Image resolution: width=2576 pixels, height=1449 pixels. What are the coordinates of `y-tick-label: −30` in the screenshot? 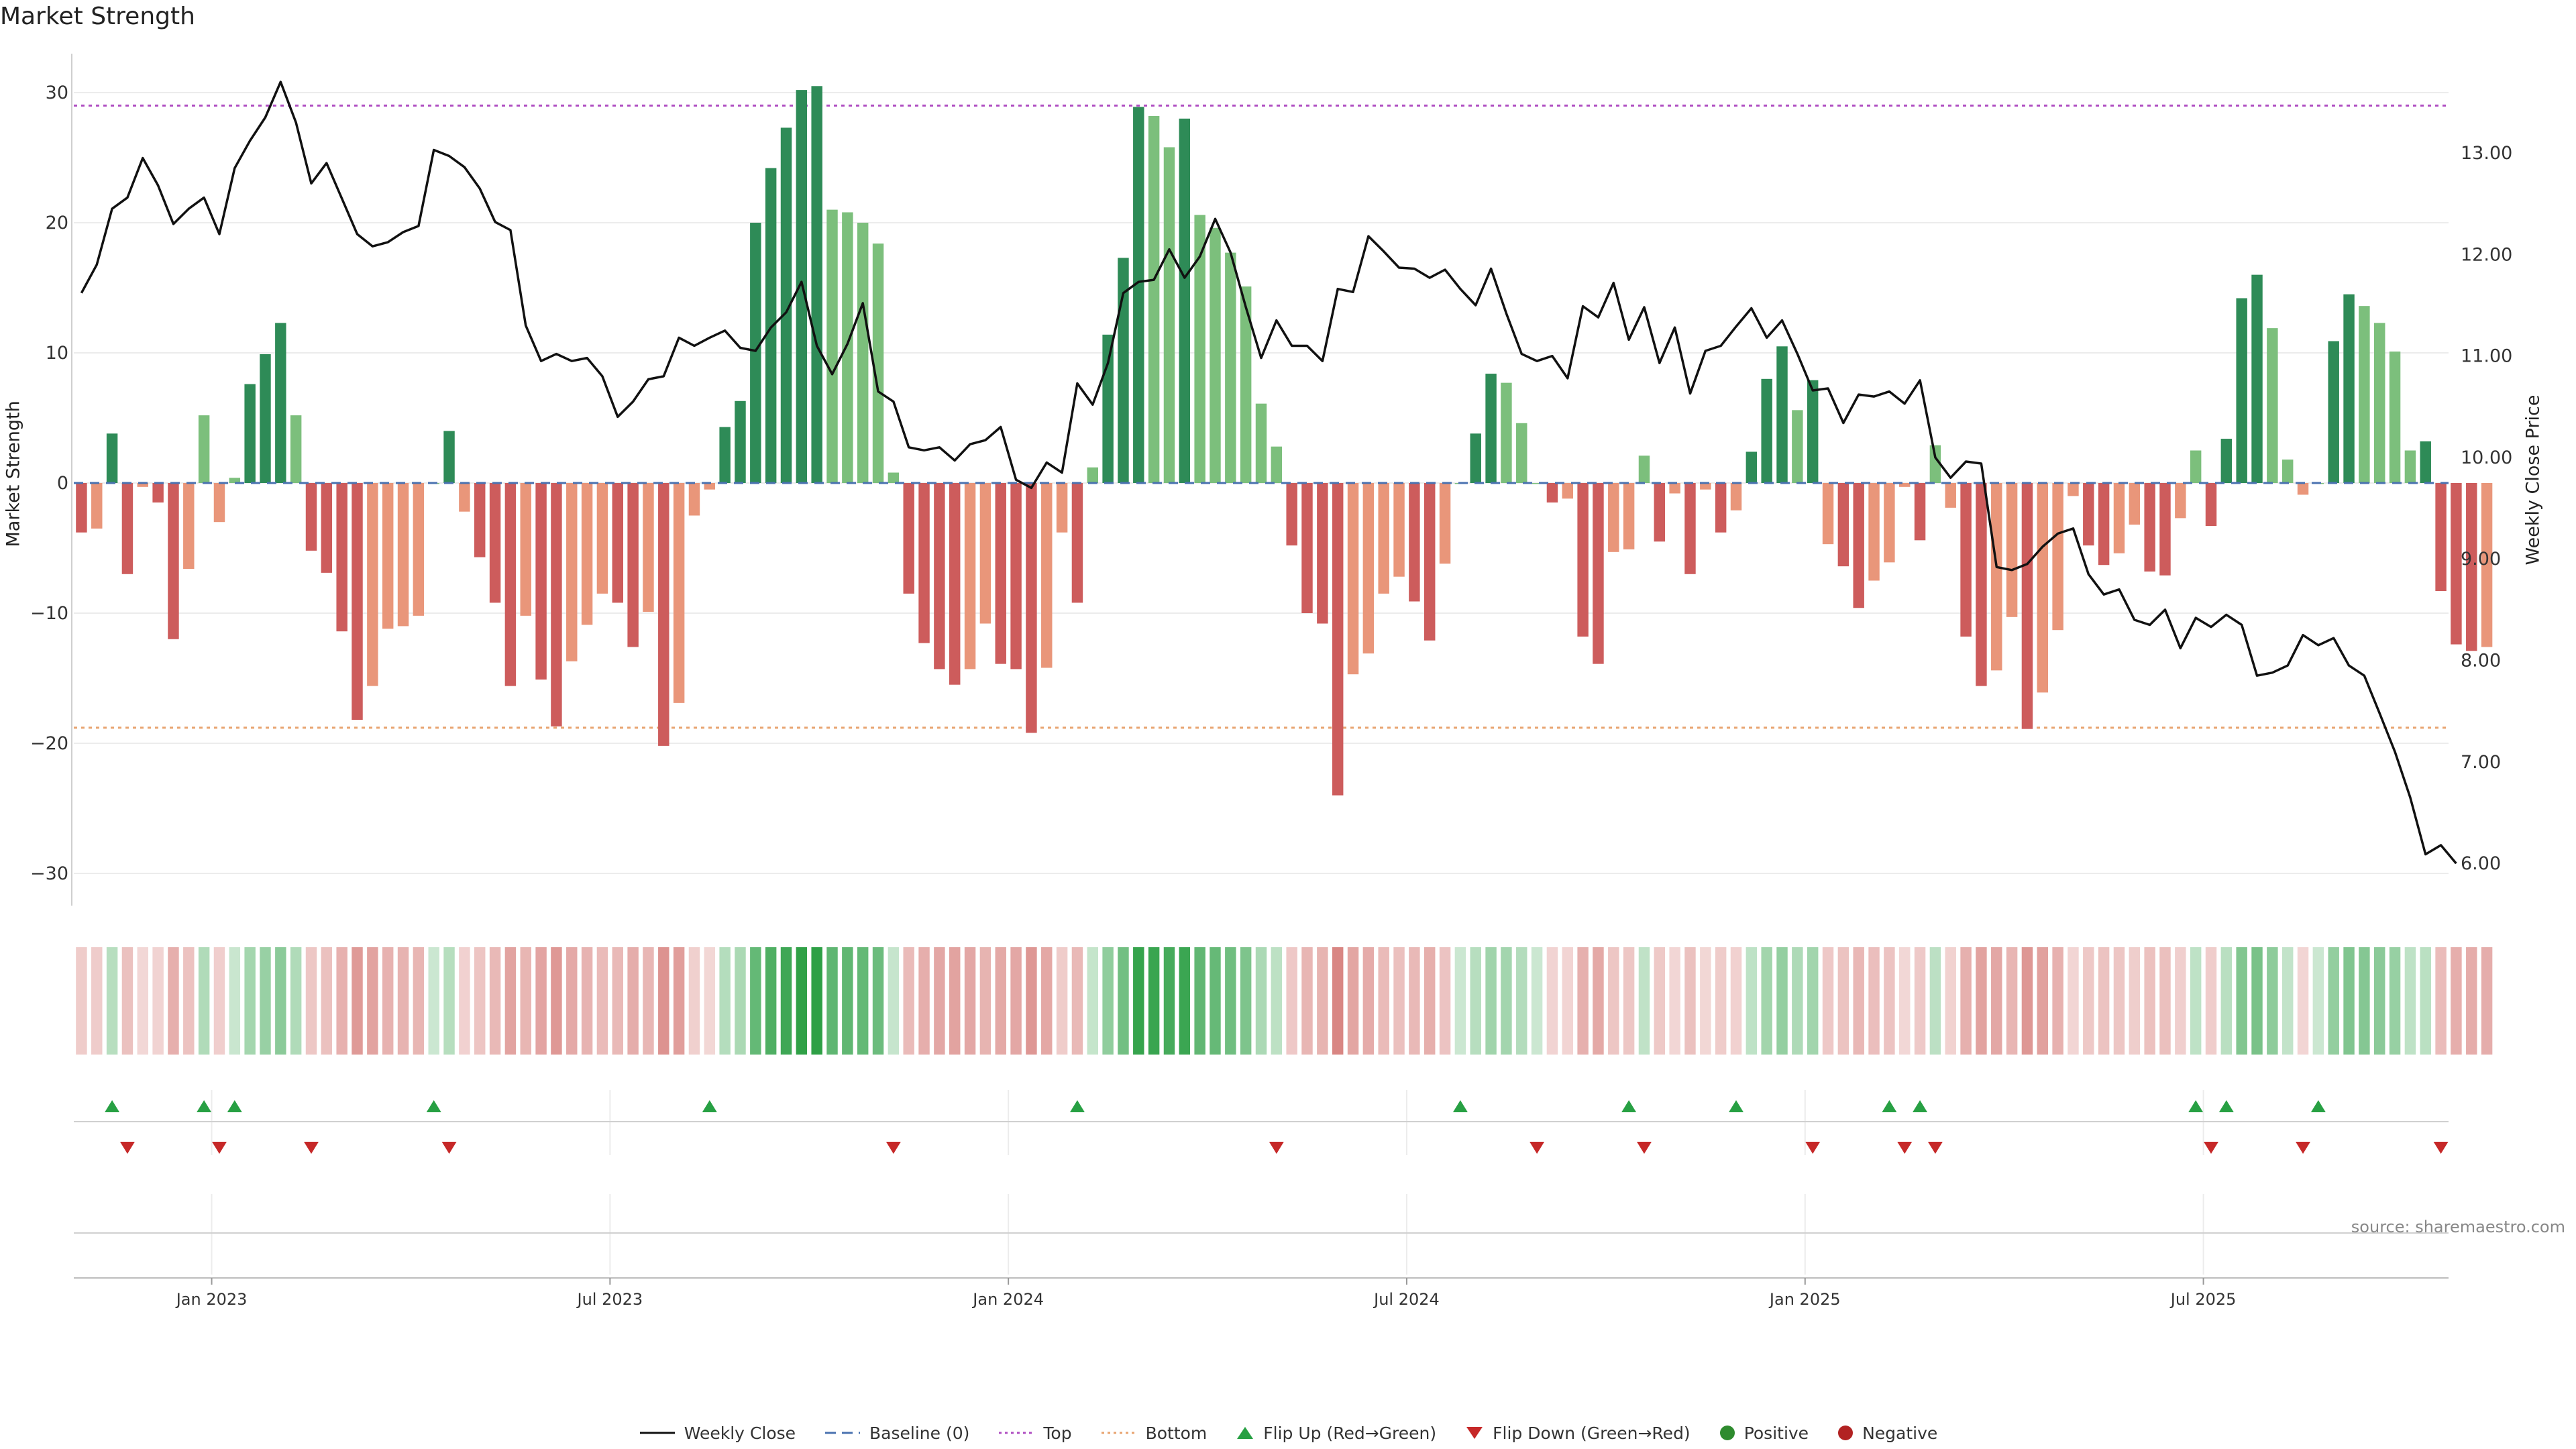 It's located at (49, 873).